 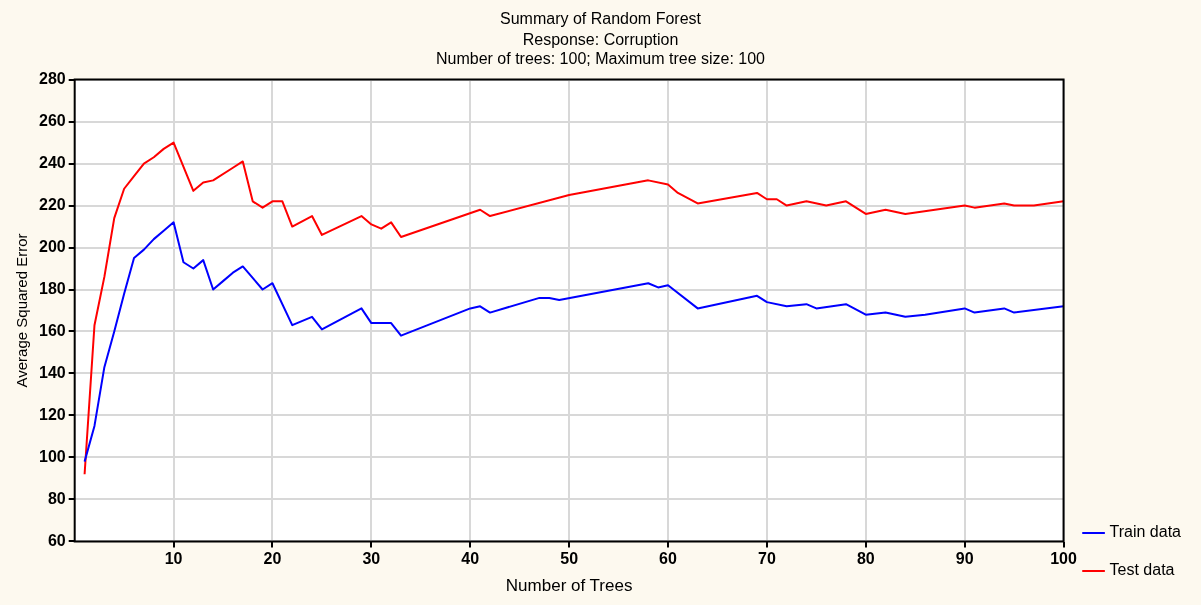 I want to click on x-tick-label: 30, so click(x=371, y=559).